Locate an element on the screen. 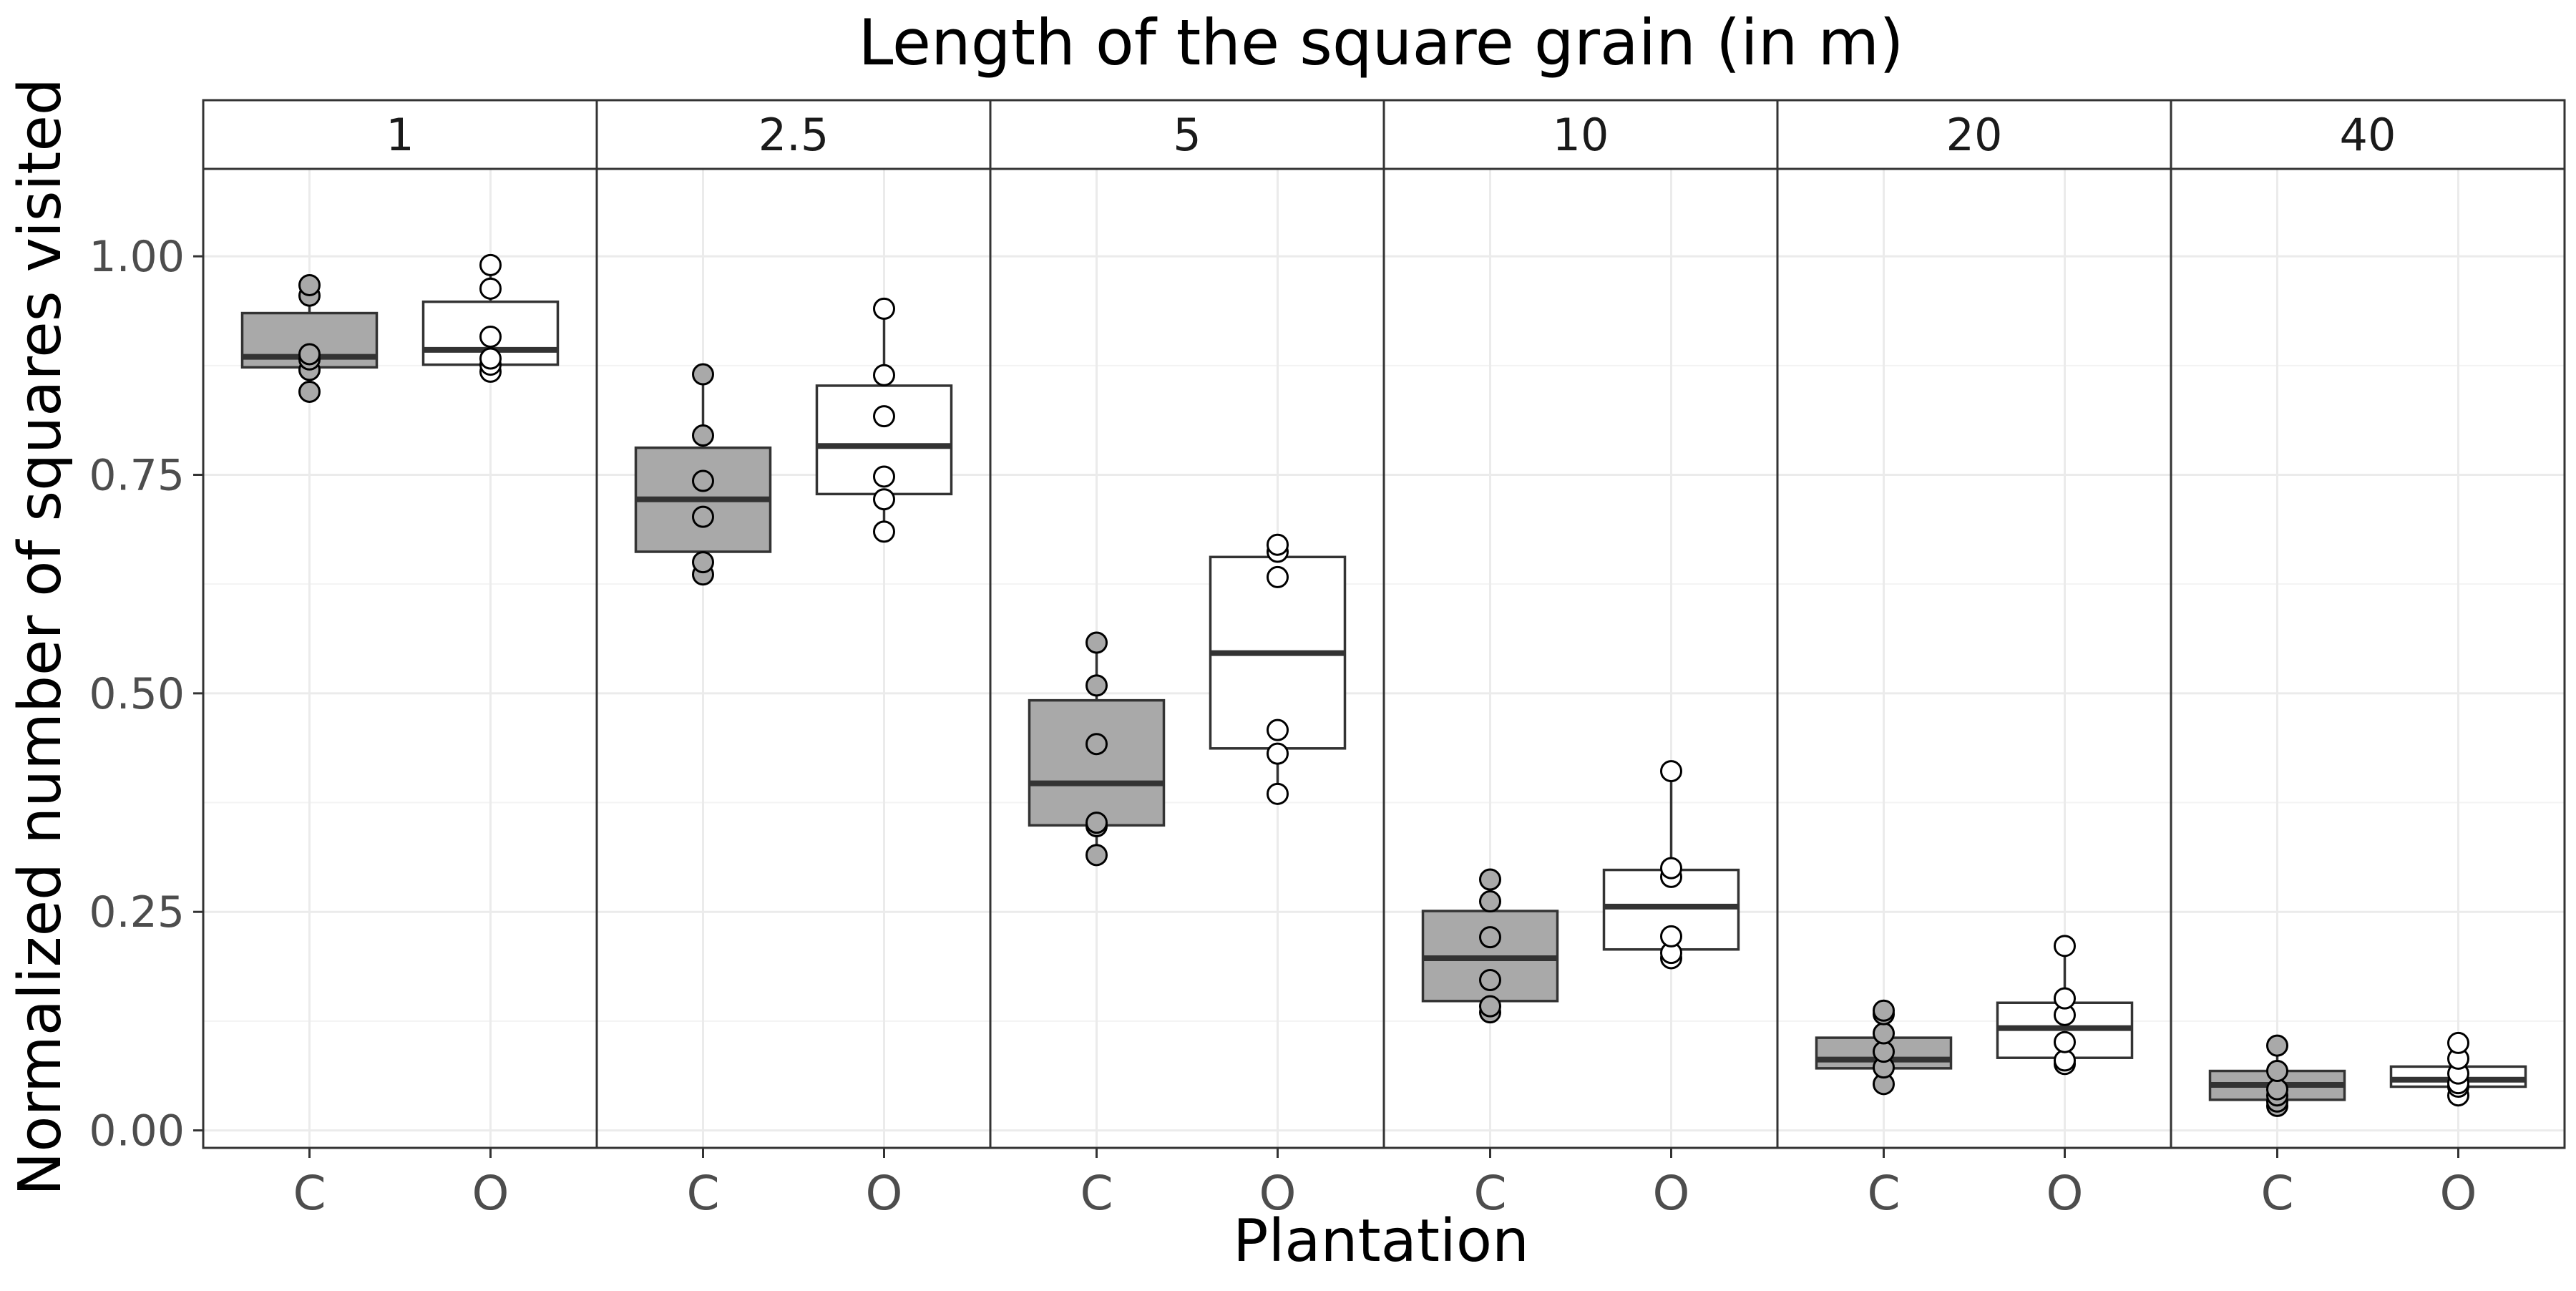  boxplot-1-O is located at coordinates (490, 318).